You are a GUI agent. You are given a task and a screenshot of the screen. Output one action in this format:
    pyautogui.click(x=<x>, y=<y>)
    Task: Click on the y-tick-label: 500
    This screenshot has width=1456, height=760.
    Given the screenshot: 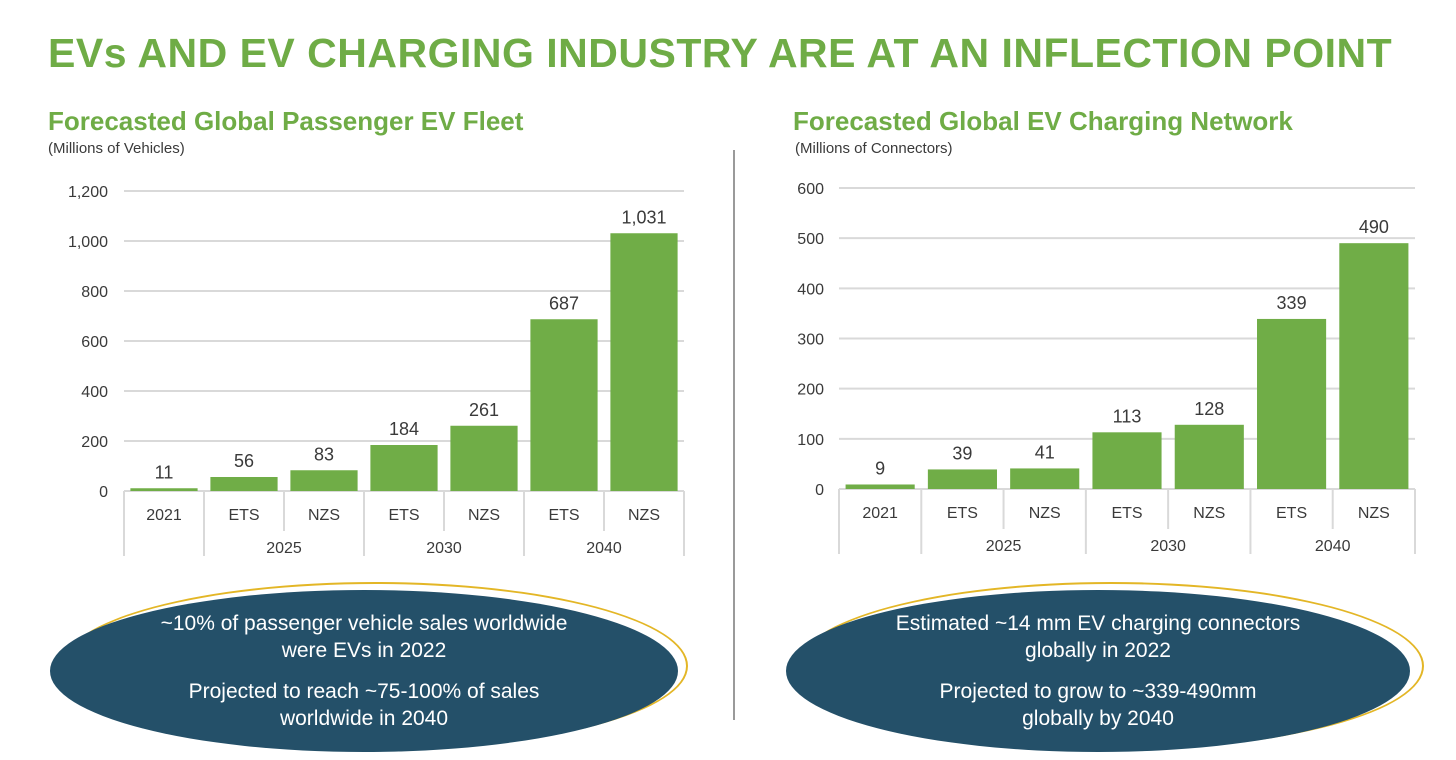 What is the action you would take?
    pyautogui.click(x=810, y=239)
    